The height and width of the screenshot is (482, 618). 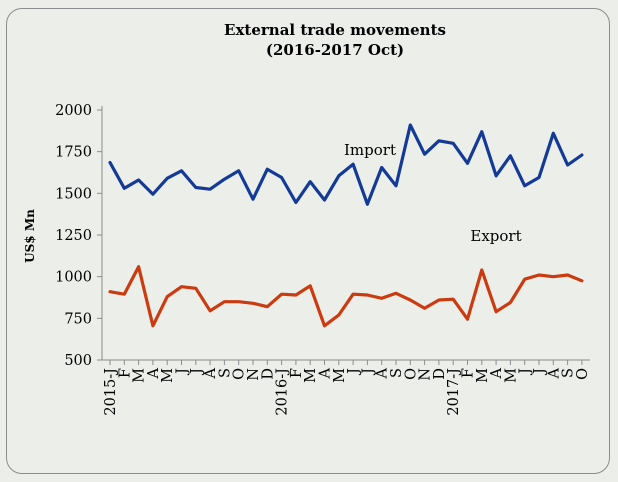 I want to click on y-tick-label: 1000, so click(x=73, y=278).